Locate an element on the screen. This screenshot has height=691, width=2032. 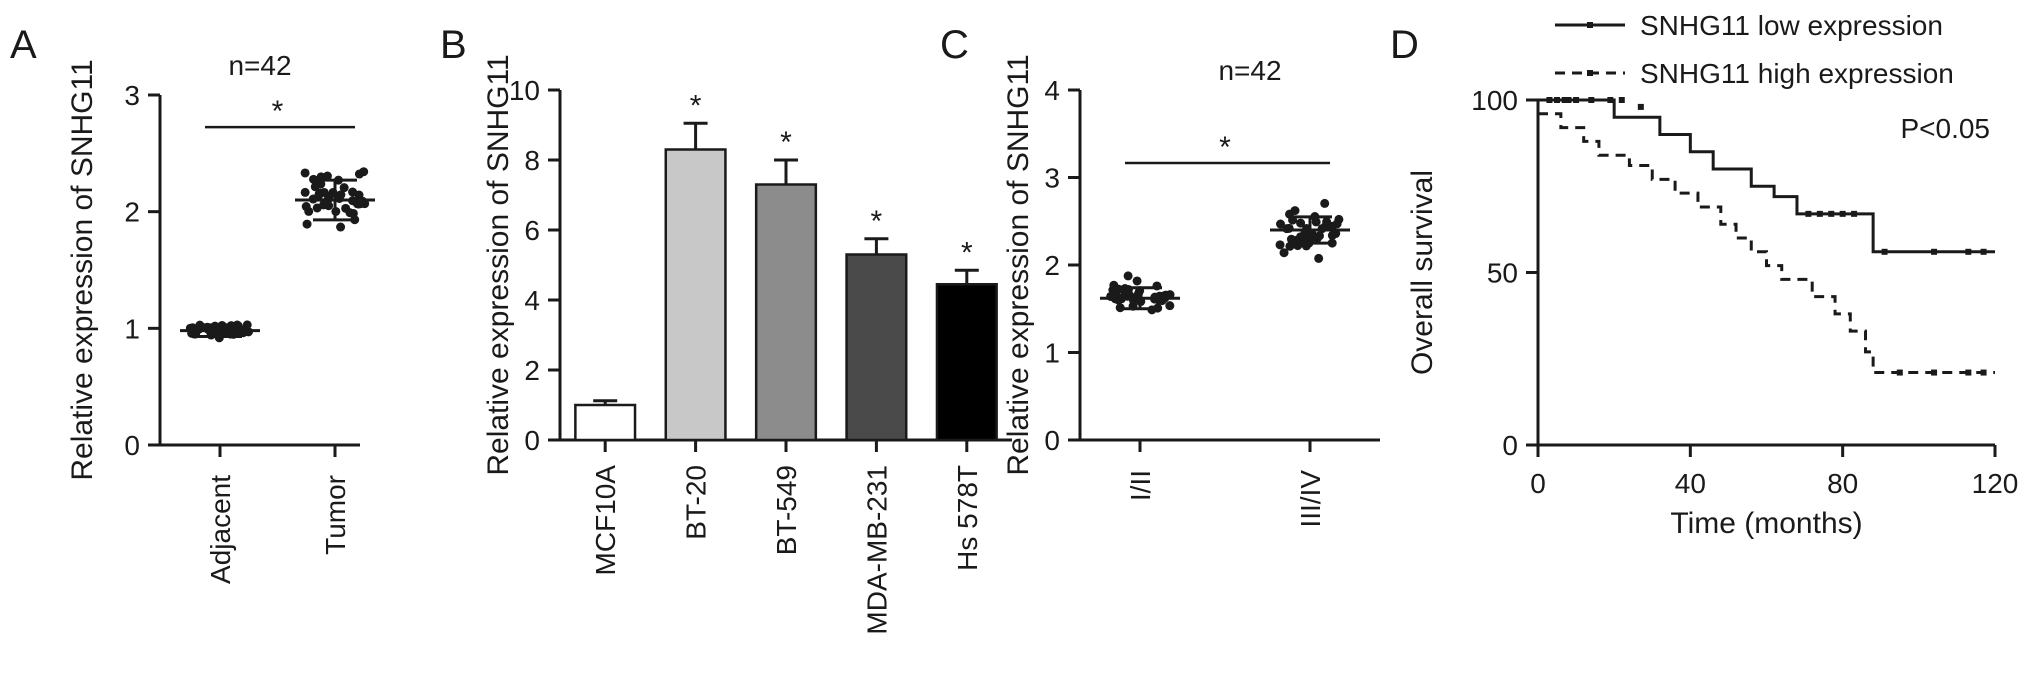
x-category-label: Hs 578T is located at coordinates (967, 518).